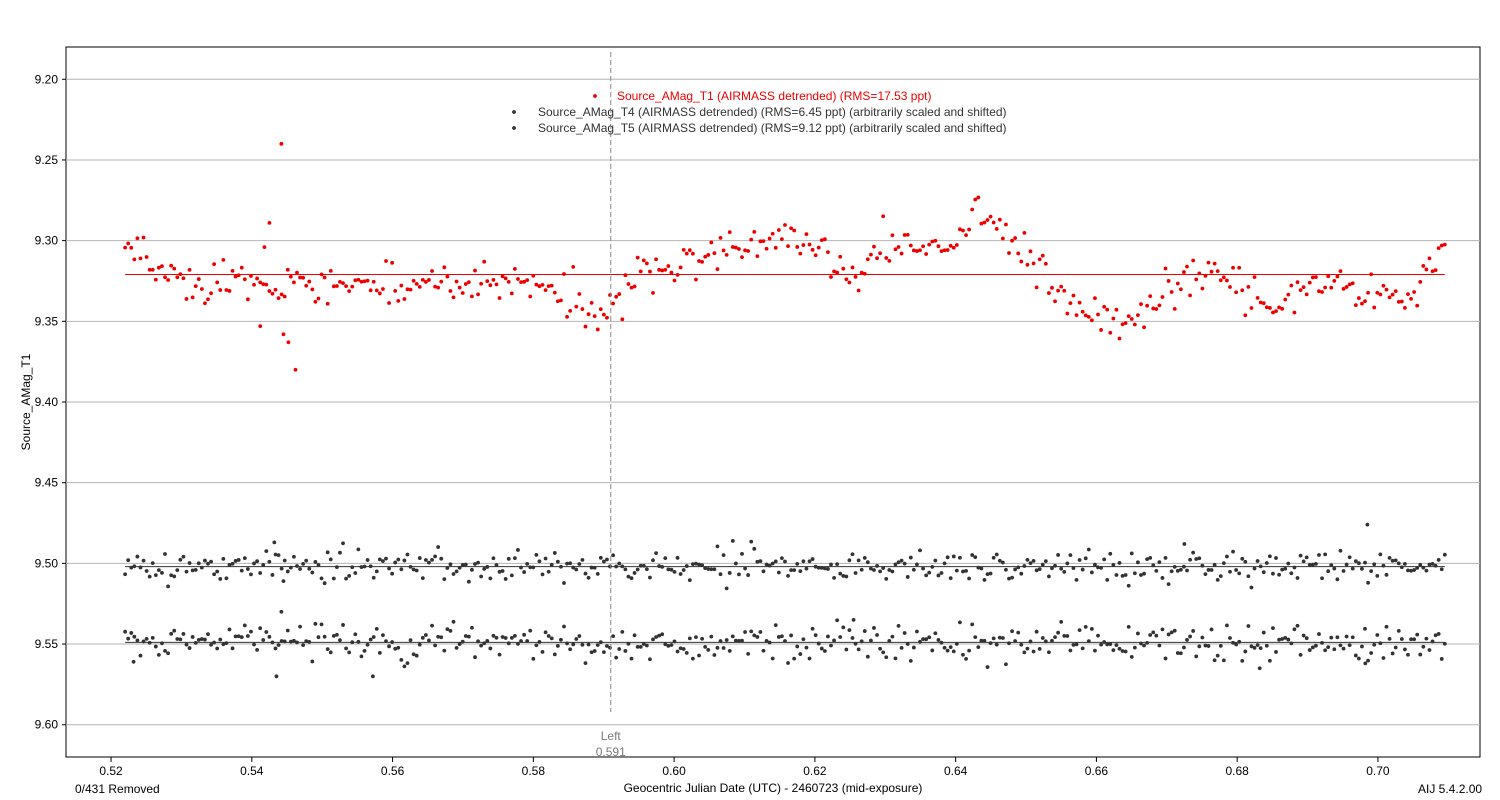 The image size is (1500, 800). Describe the element at coordinates (47, 402) in the screenshot. I see `y-tick-label: 9.40` at that location.